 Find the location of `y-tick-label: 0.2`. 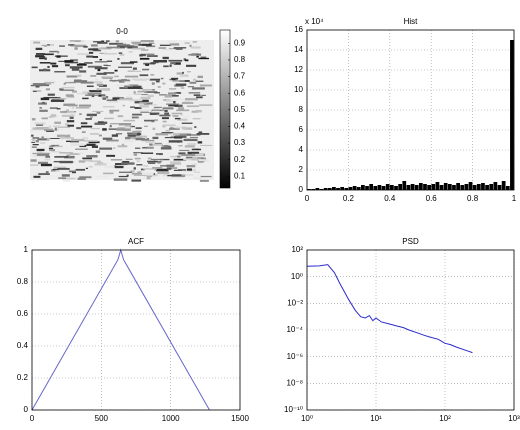

y-tick-label: 0.2 is located at coordinates (23, 377).